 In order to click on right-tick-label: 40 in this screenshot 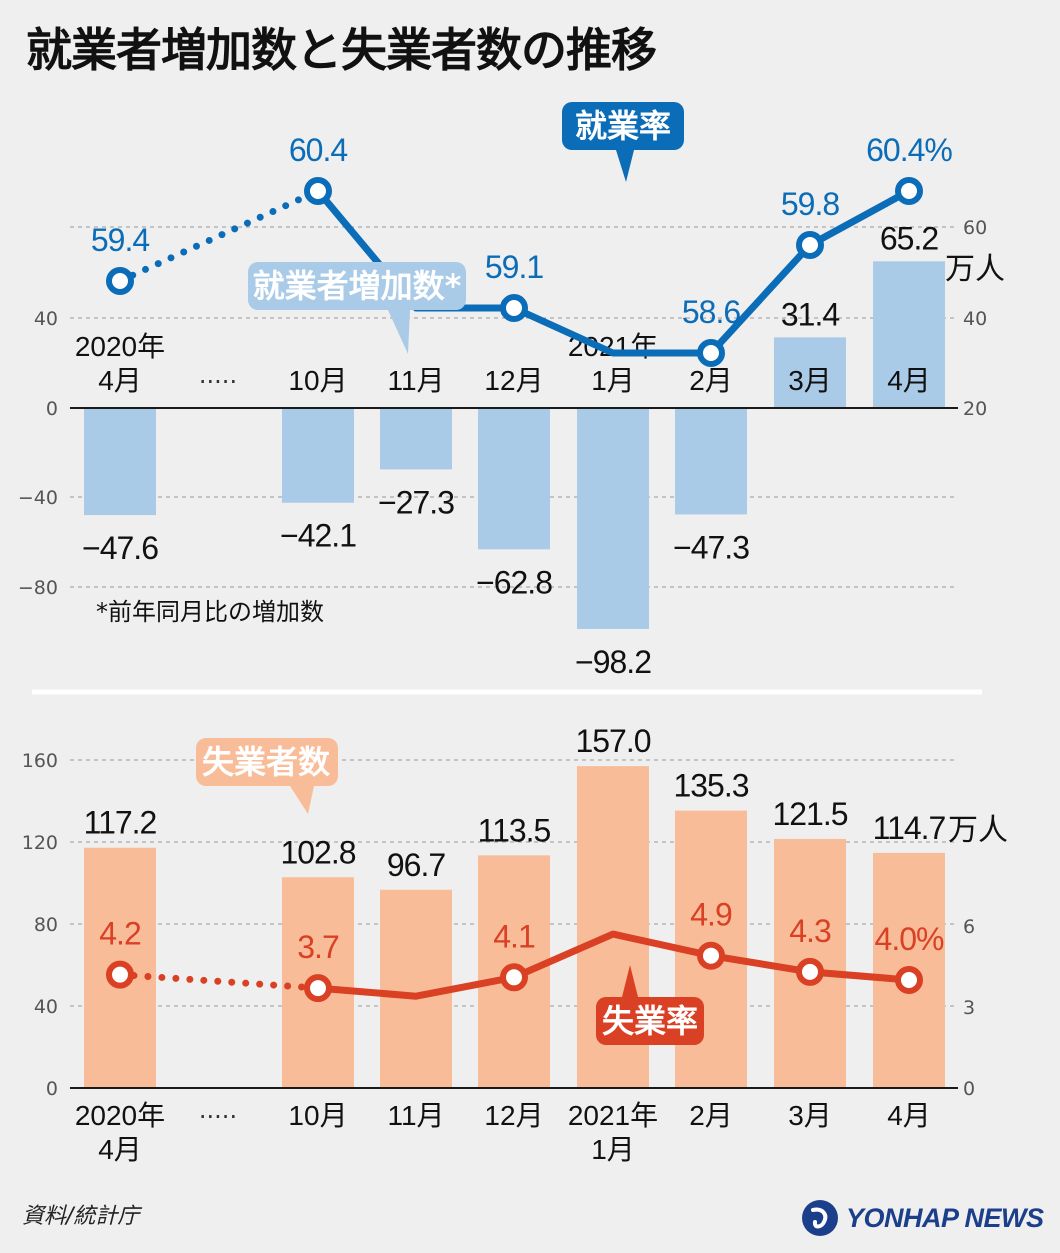, I will do `click(975, 319)`.